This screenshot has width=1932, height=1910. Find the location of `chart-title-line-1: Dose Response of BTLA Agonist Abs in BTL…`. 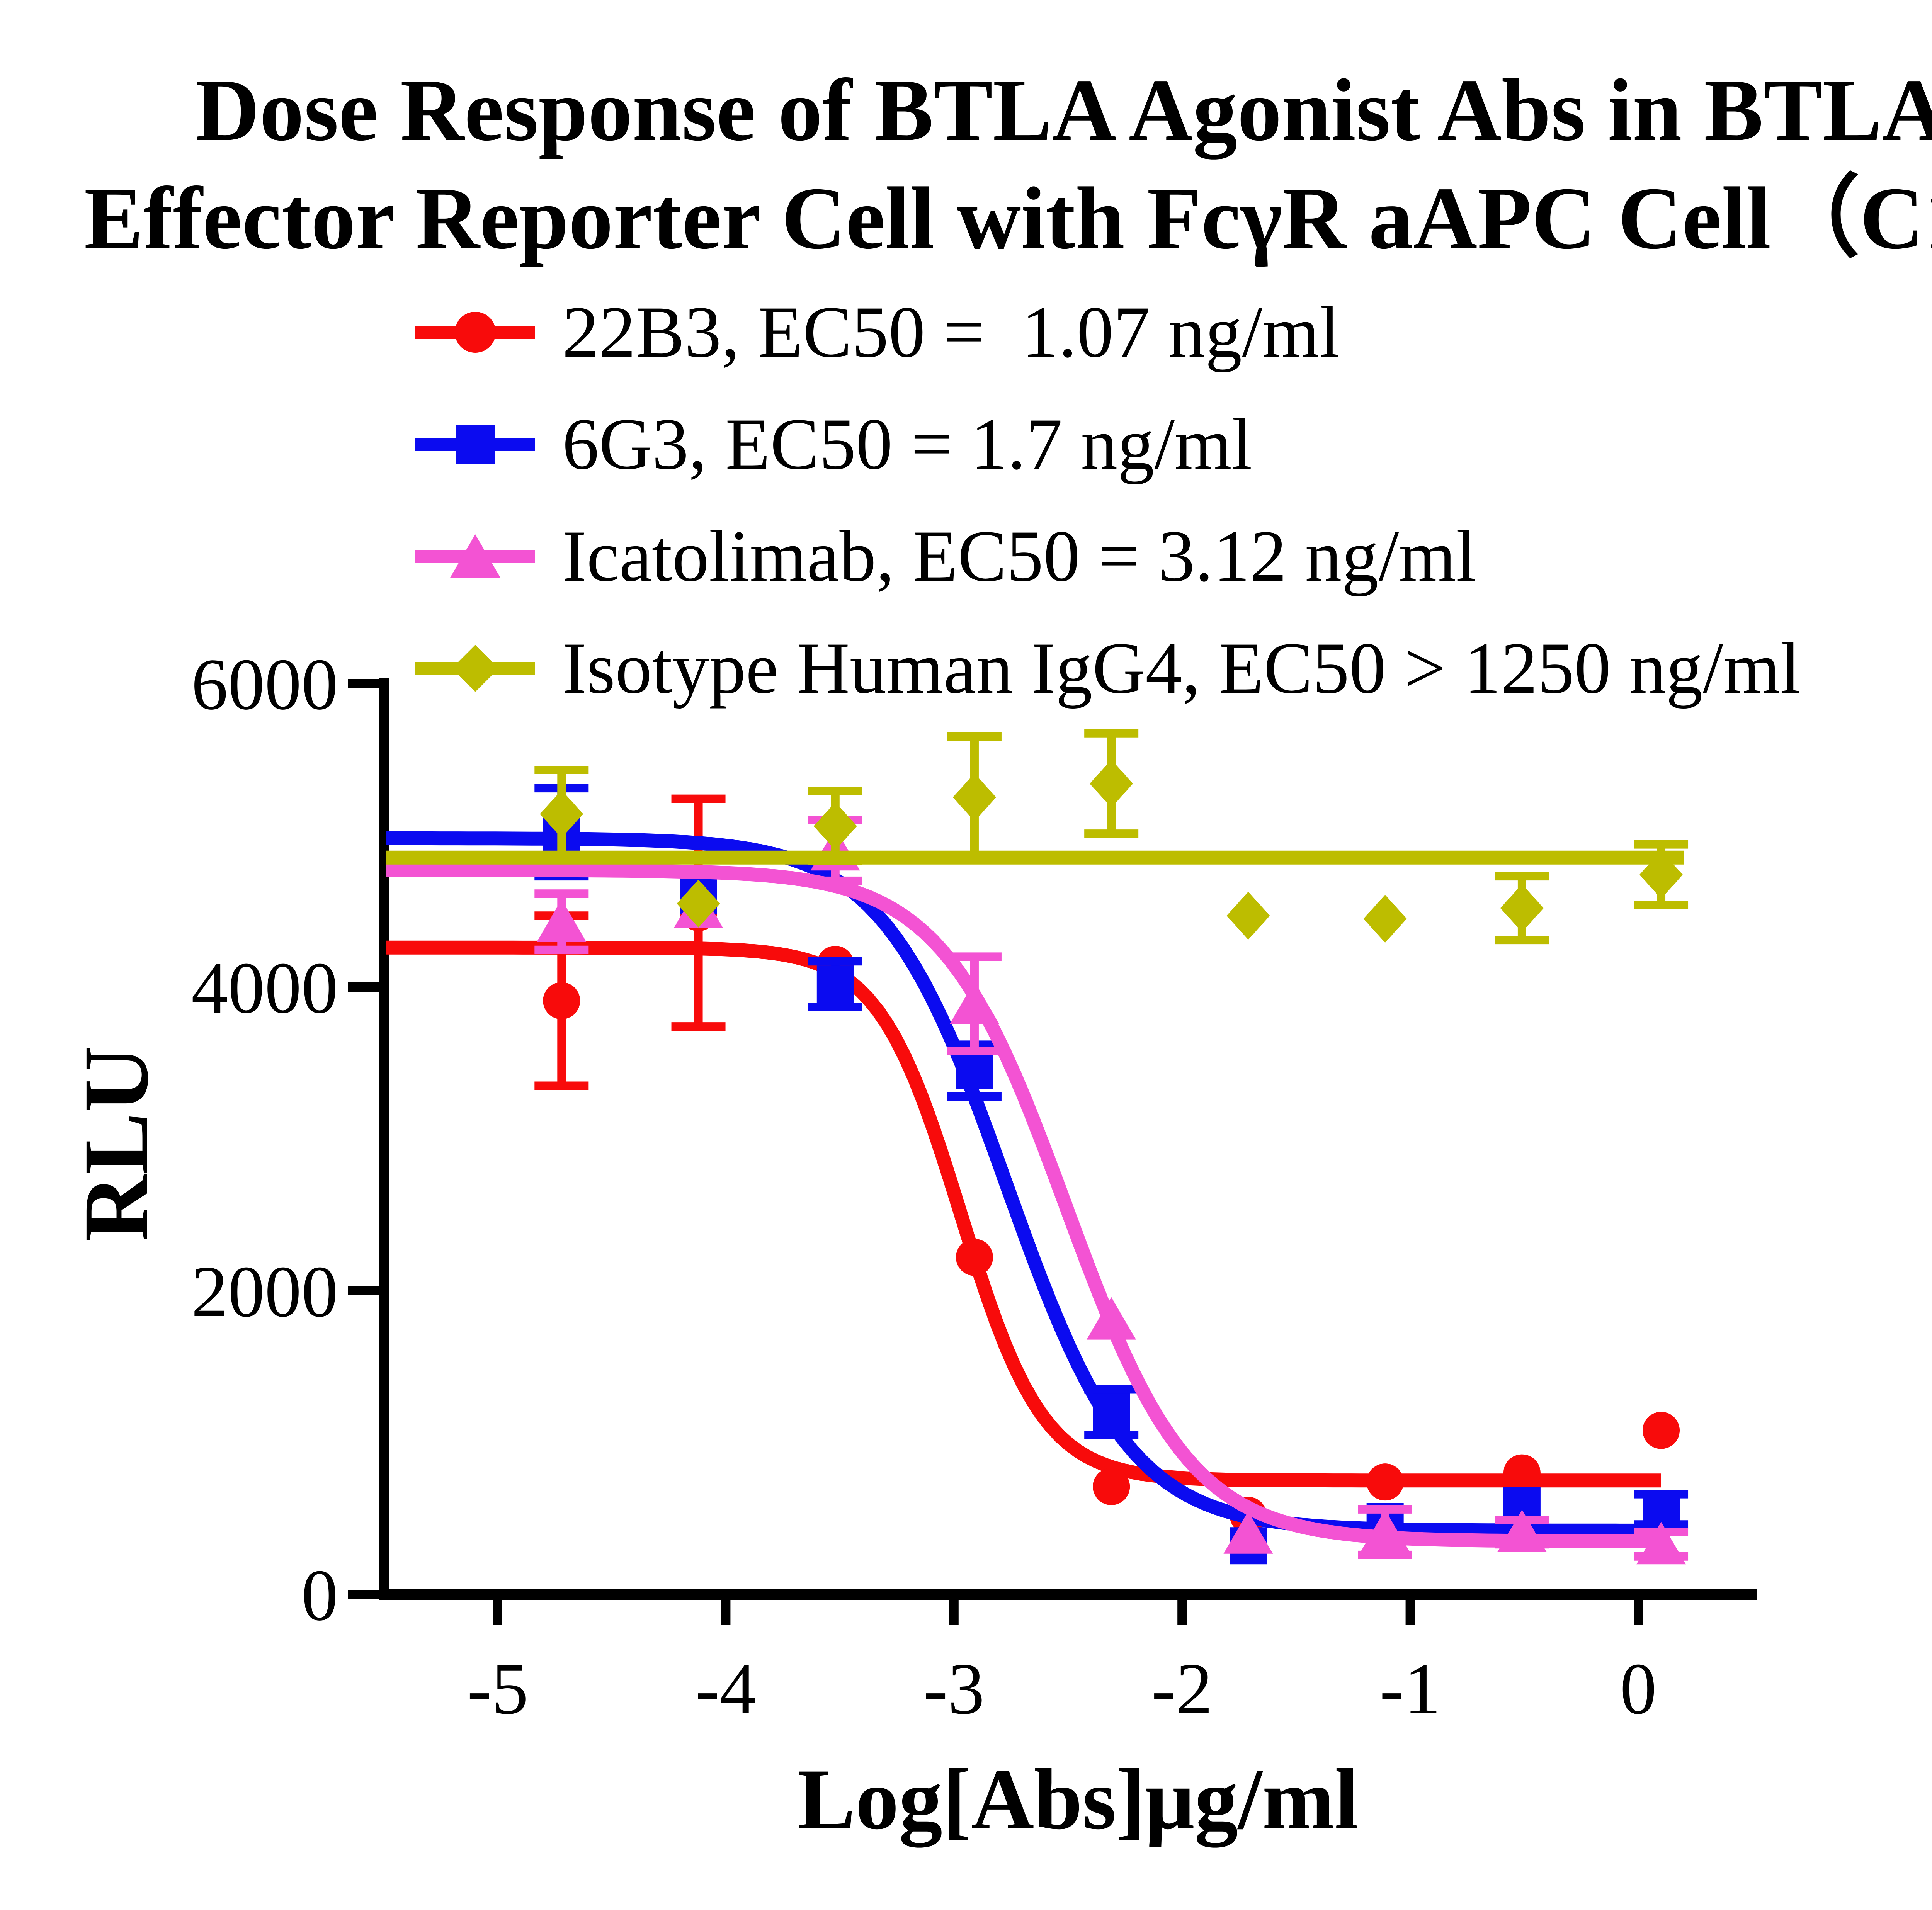

chart-title-line-1: Dose Response of BTLA Agonist Abs in BTL… is located at coordinates (1063, 110).